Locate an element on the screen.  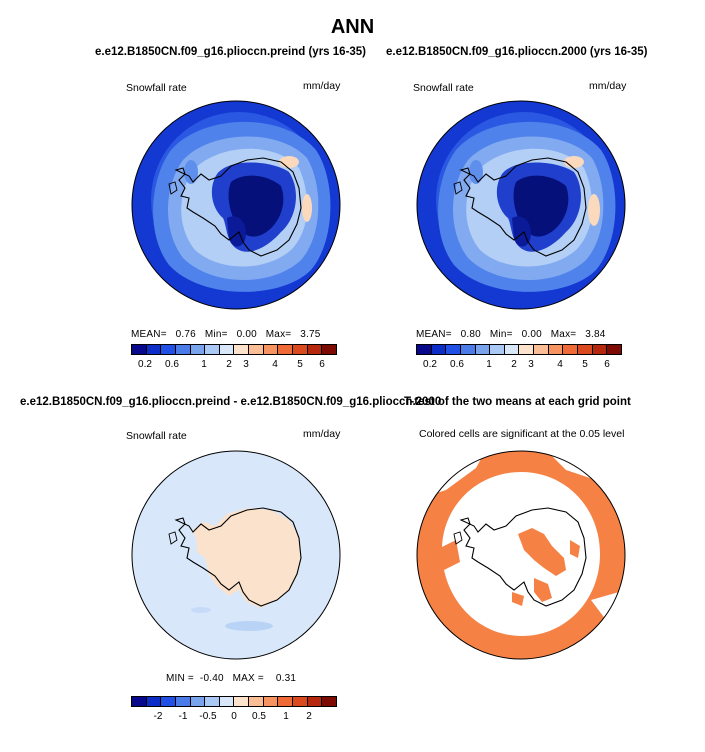
panel2-colorbar-tick: 4 is located at coordinates (560, 364).